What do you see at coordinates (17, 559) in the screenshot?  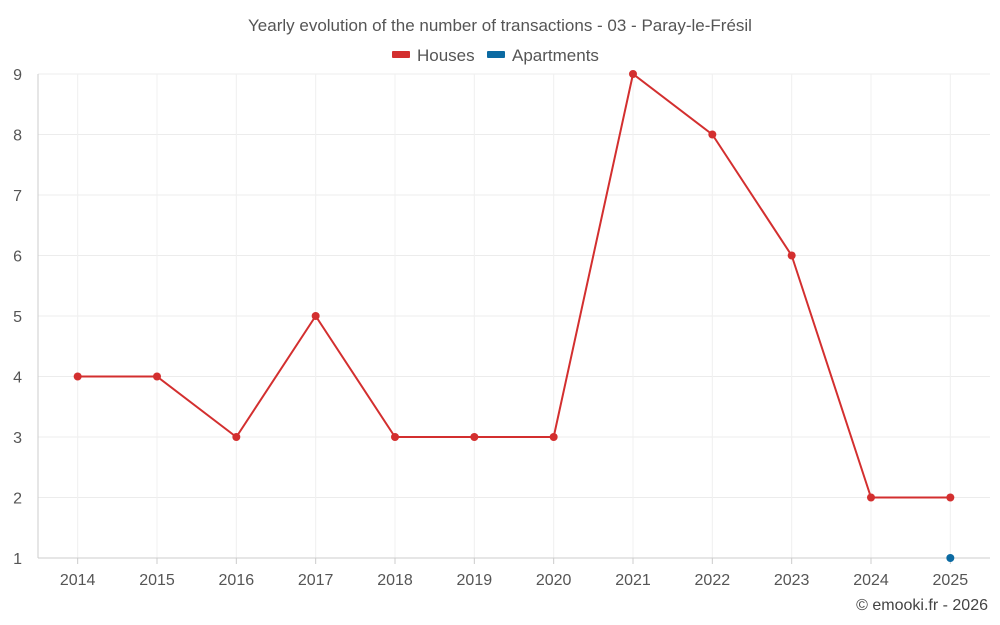 I see `y-tick-label: 1` at bounding box center [17, 559].